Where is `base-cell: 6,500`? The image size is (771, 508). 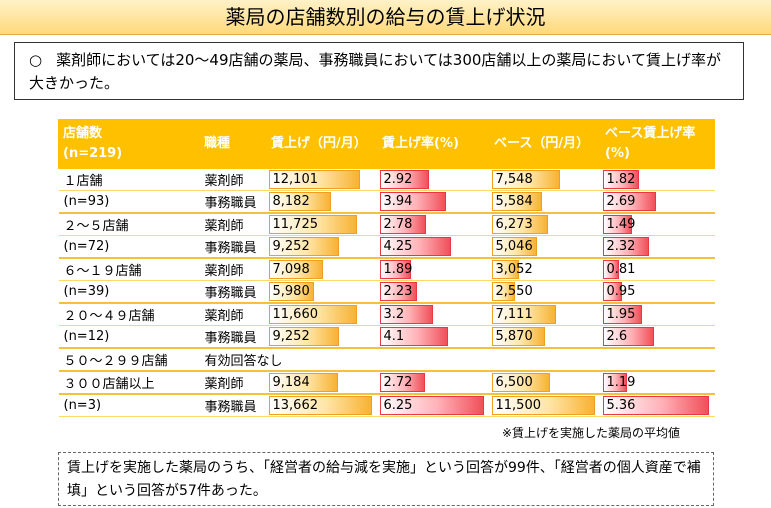
base-cell: 6,500 is located at coordinates (545, 383).